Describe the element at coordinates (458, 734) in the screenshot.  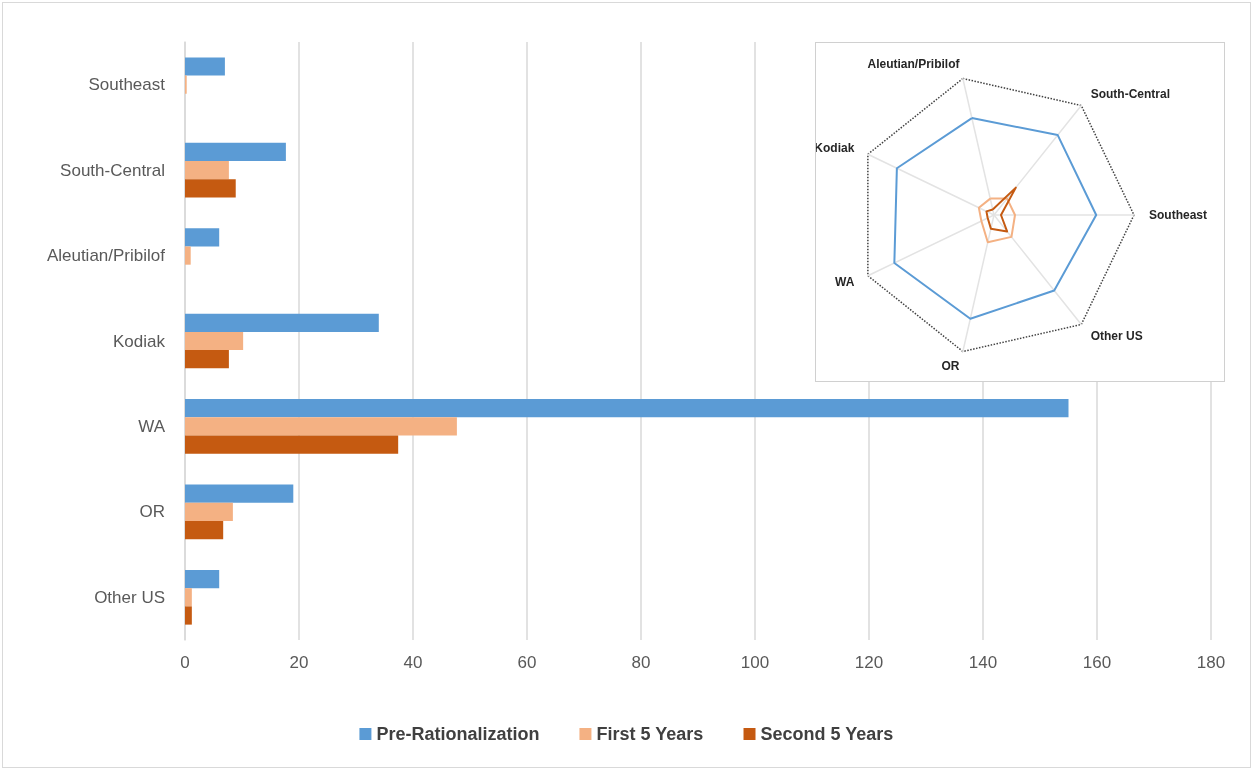
I see `legend-label: Pre-Rationalization` at that location.